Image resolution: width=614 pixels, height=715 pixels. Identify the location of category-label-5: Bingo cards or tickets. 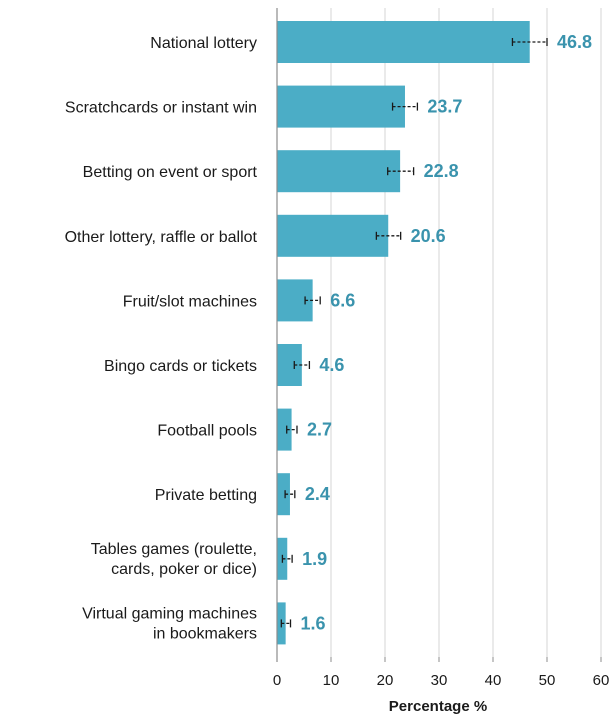
(180, 366).